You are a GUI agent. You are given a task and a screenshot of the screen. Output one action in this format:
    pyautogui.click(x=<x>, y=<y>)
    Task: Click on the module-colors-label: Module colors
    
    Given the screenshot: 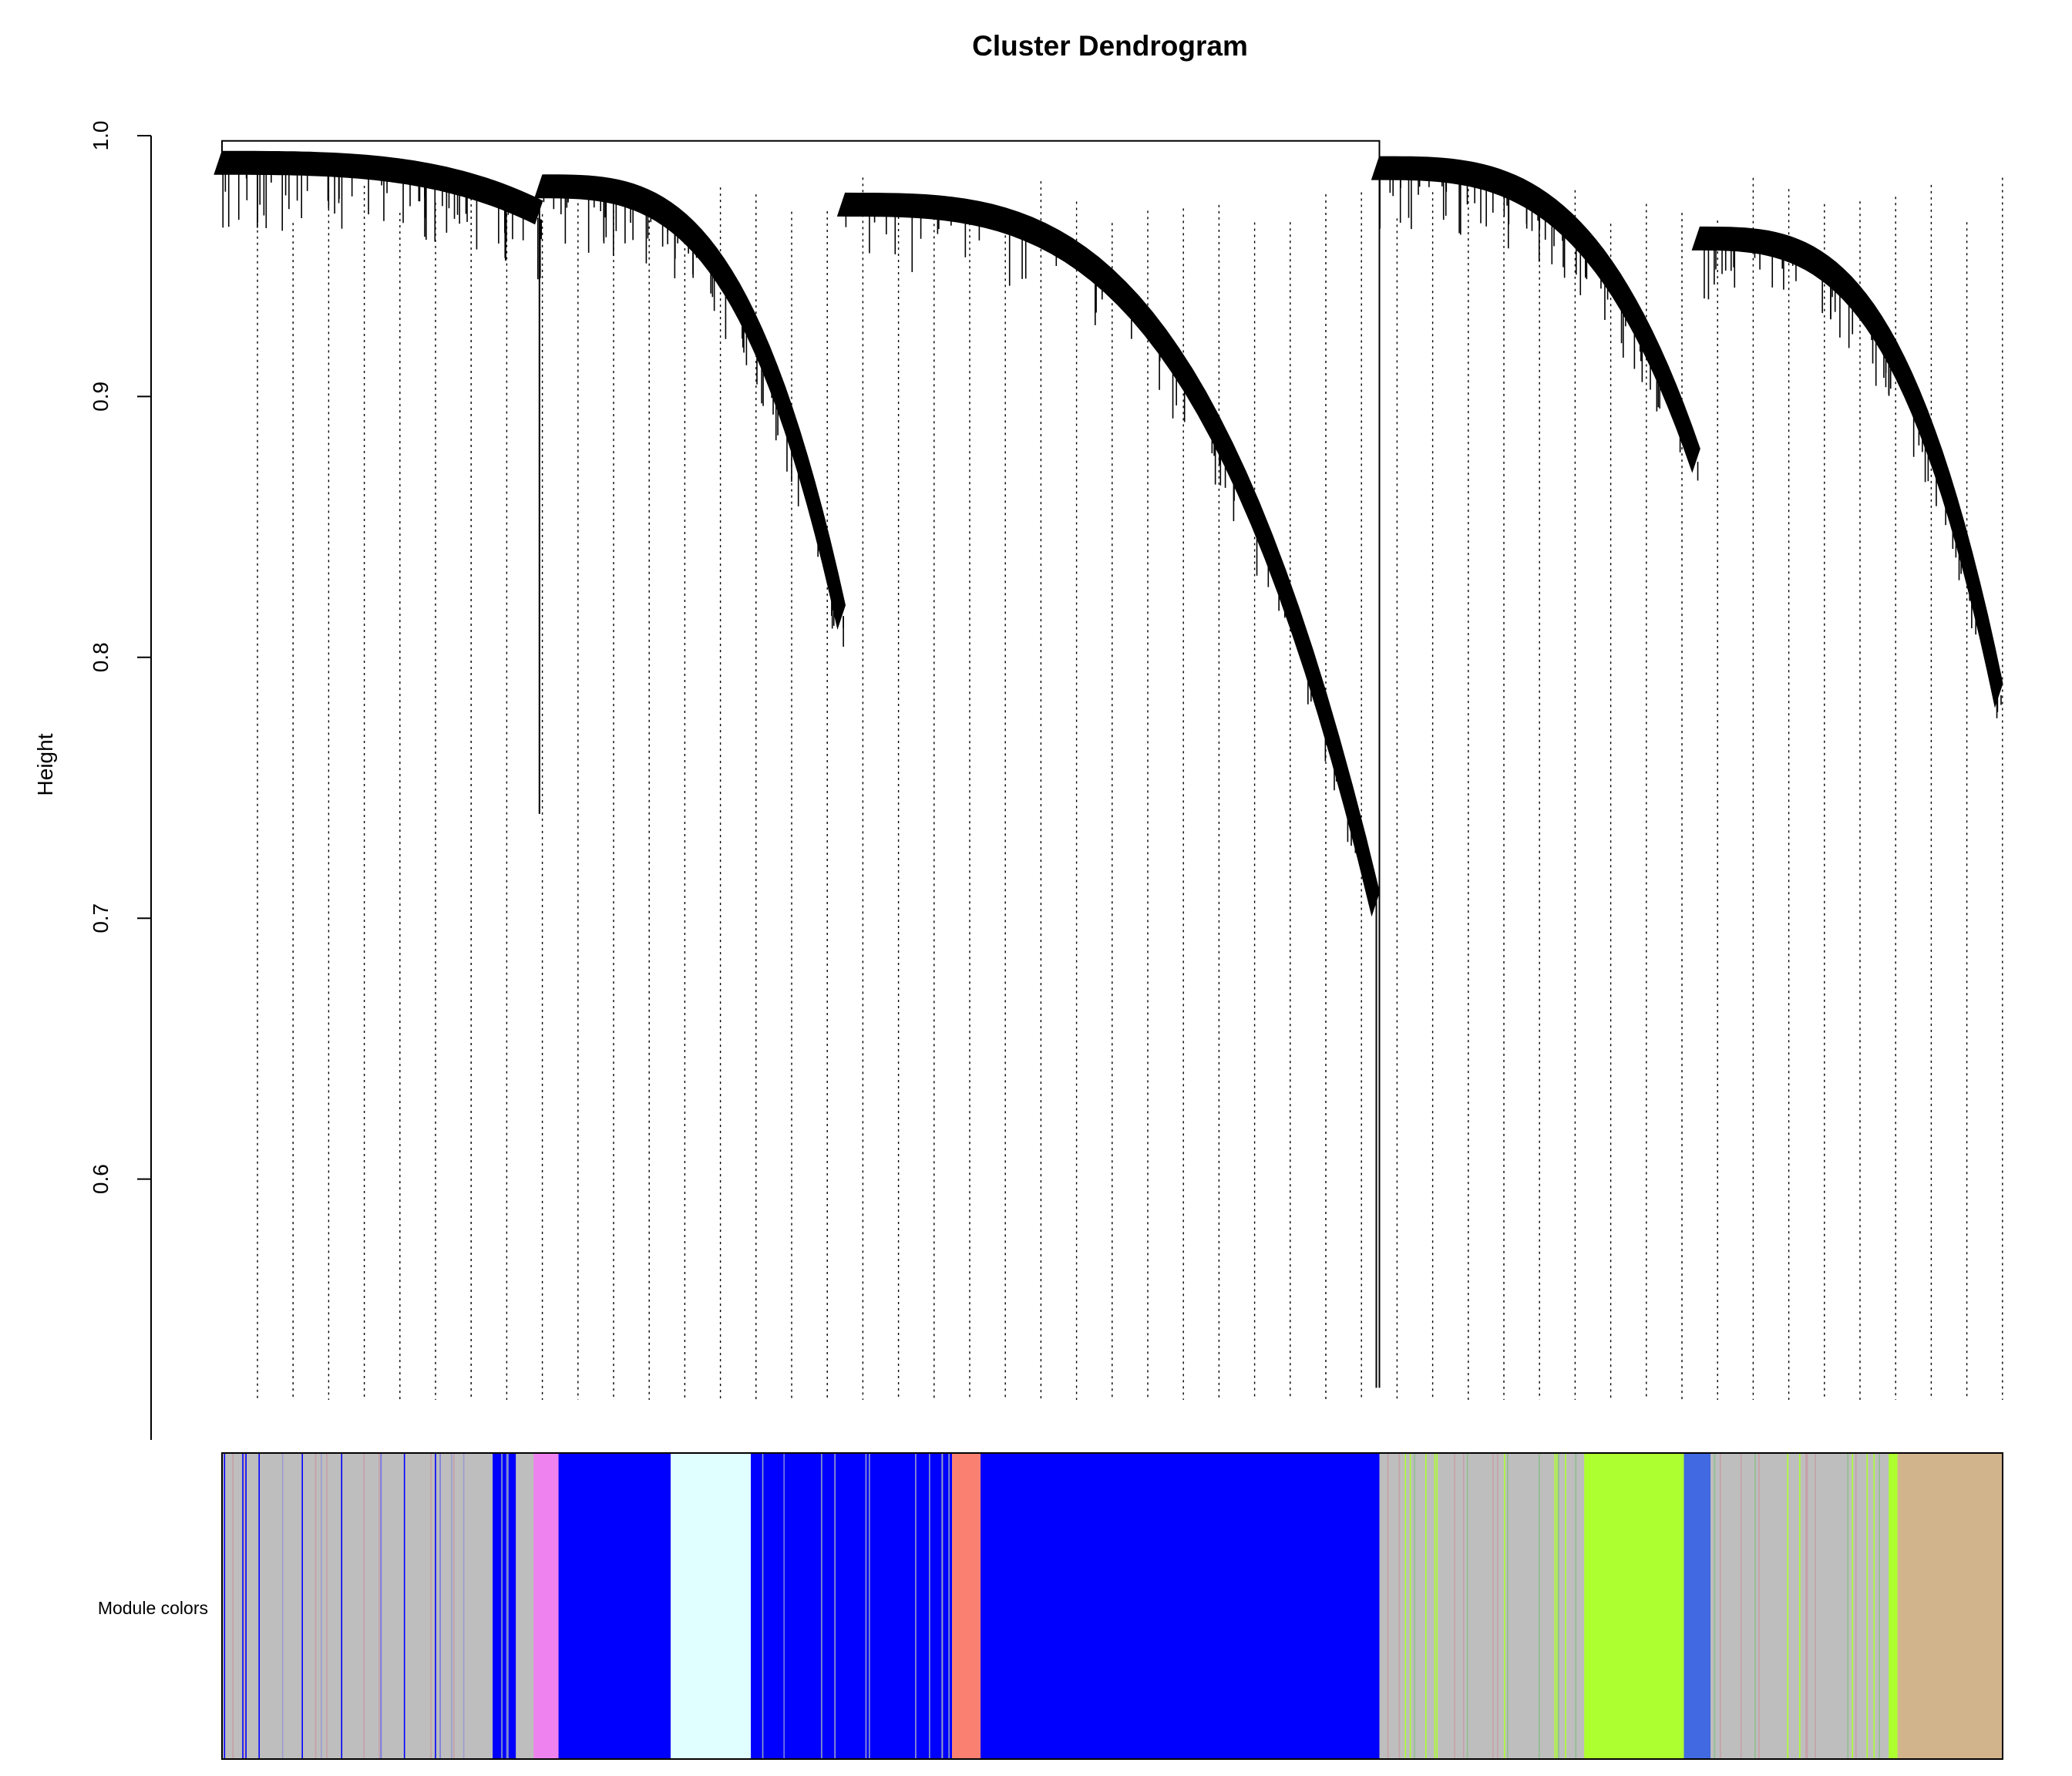 What is the action you would take?
    pyautogui.click(x=153, y=1608)
    